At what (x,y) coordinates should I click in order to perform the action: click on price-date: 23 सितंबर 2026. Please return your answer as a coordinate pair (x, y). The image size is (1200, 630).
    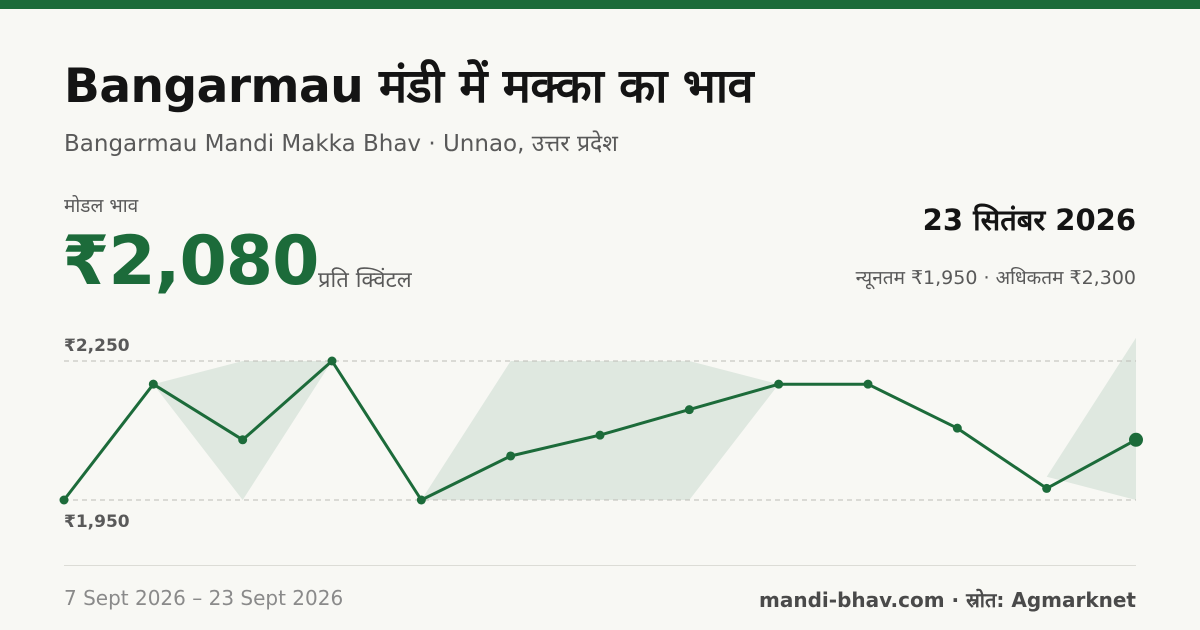
    Looking at the image, I should click on (1029, 220).